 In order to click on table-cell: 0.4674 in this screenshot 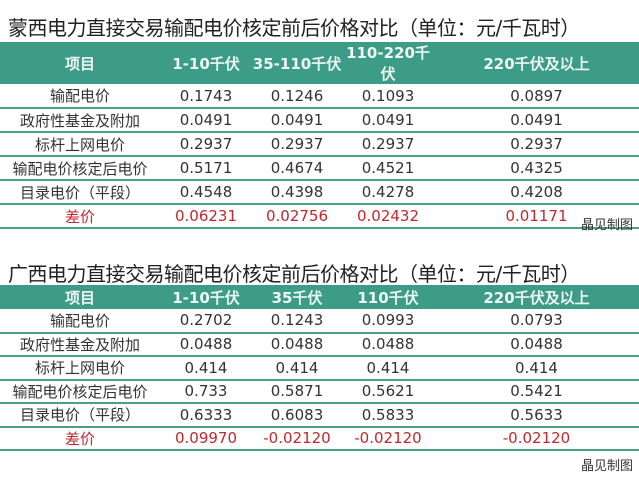, I will do `click(297, 168)`.